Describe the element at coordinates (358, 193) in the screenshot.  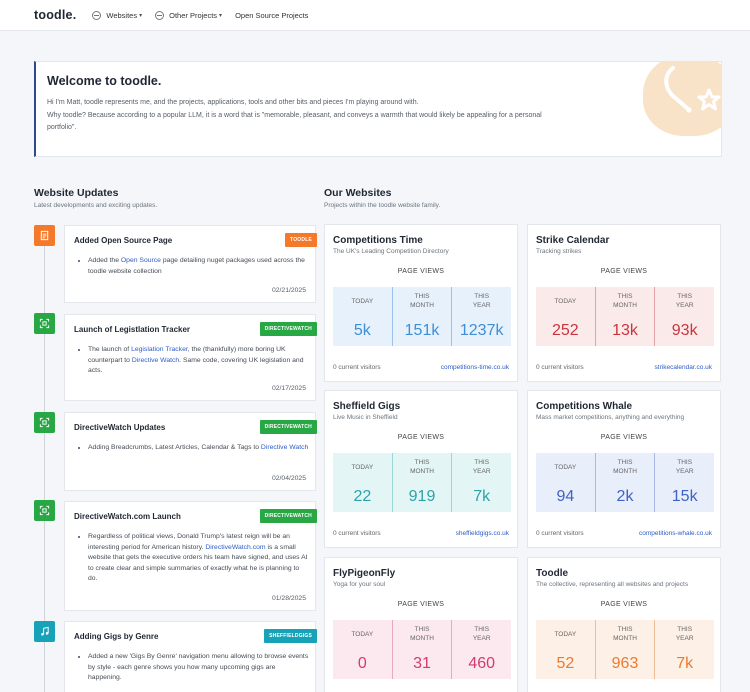
I see `websites-title: Our Websites` at that location.